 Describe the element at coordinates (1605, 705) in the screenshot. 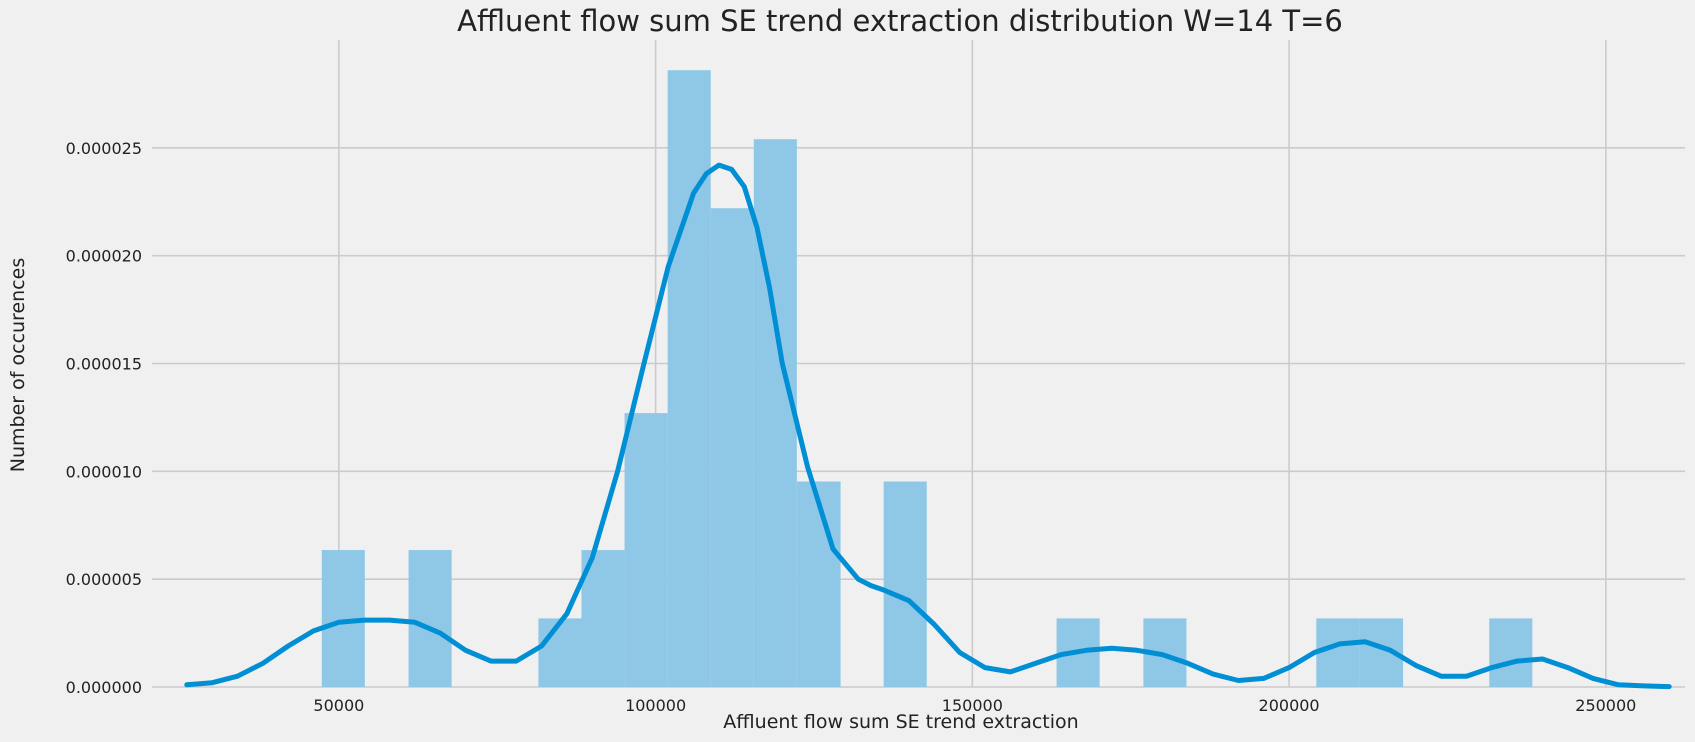

I see `x-tick-label: 250000` at that location.